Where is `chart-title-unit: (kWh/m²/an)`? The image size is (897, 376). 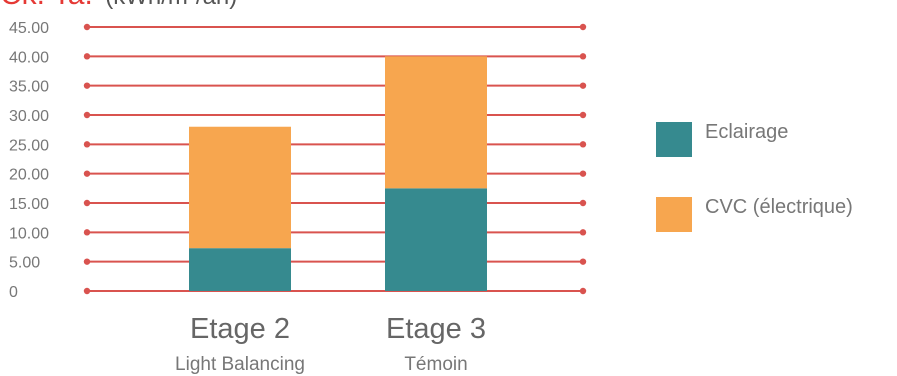 chart-title-unit: (kWh/m²/an) is located at coordinates (171, 5).